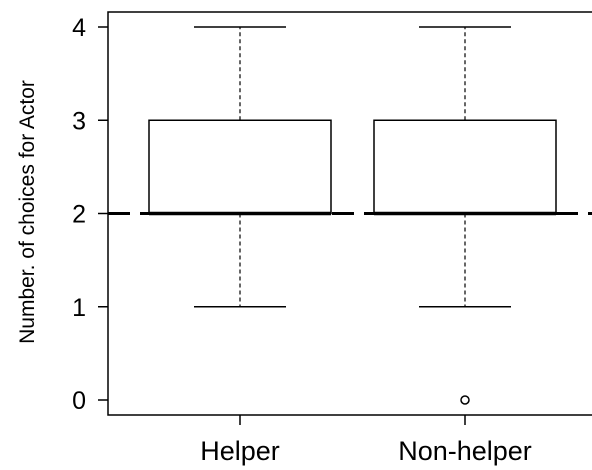 The image size is (592, 470). Describe the element at coordinates (79, 215) in the screenshot. I see `y-tick-label: 2` at that location.